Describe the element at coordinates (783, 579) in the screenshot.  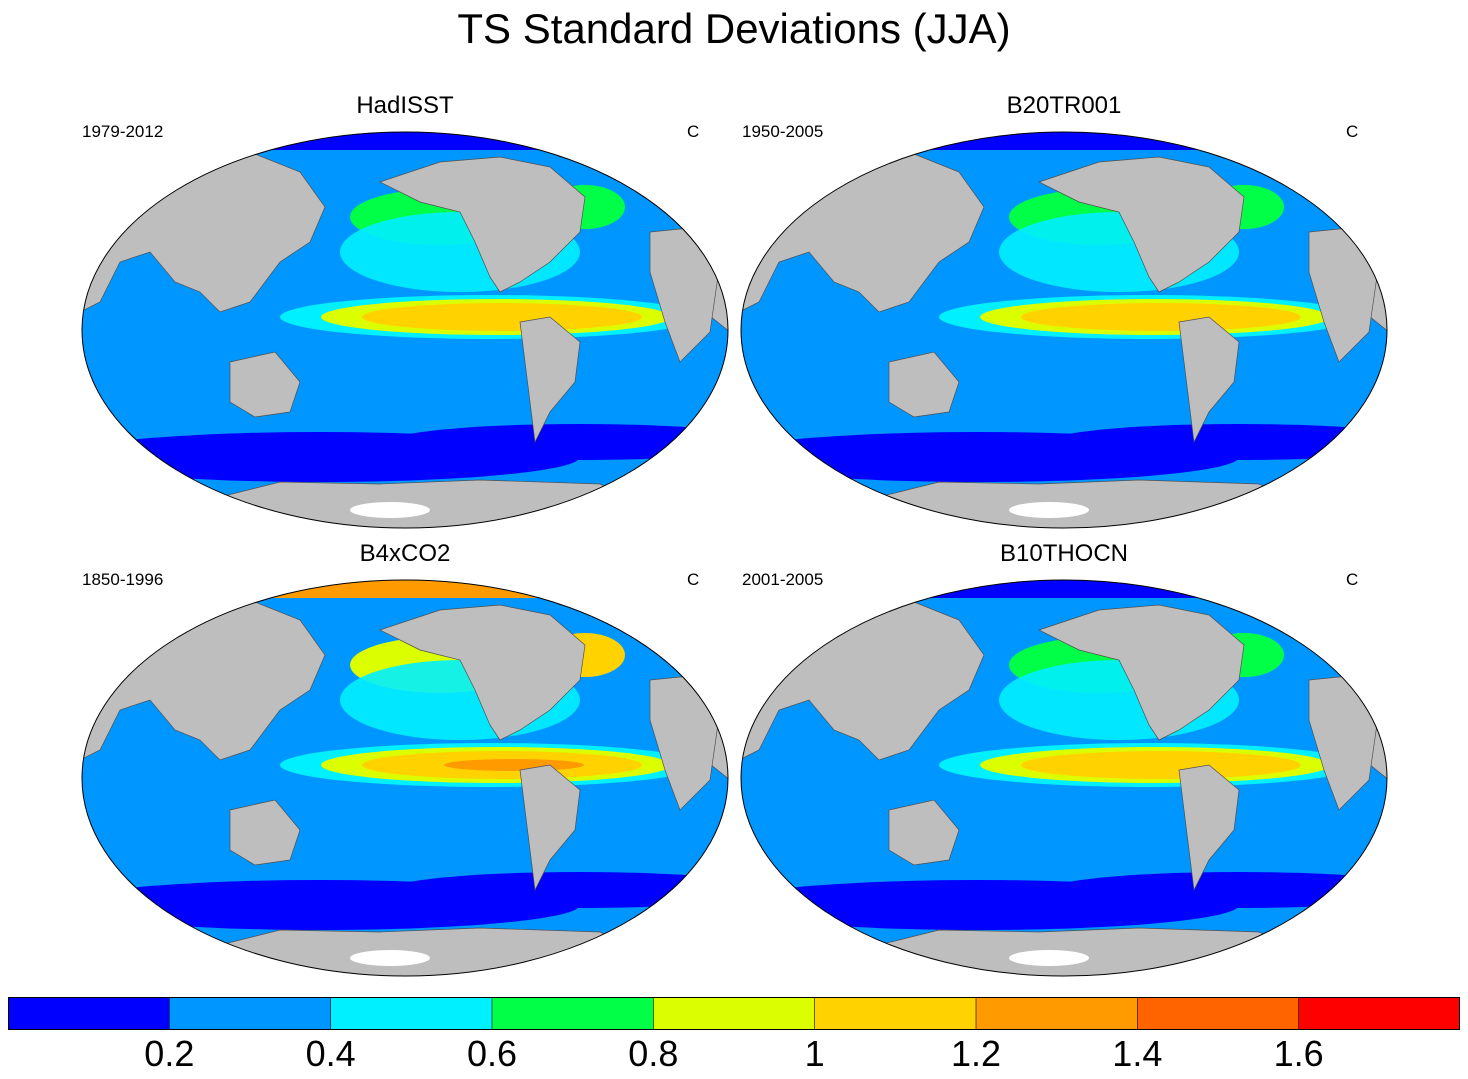
I see `panel-period: 2001-2005` at that location.